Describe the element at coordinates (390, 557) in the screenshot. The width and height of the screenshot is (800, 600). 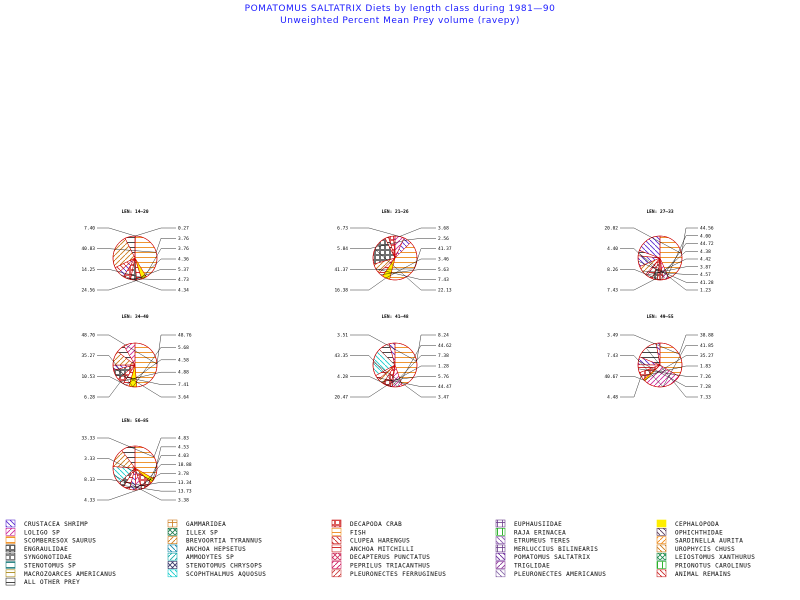
I see `legend-label: DECAPTERUS PUNCTATUS` at that location.